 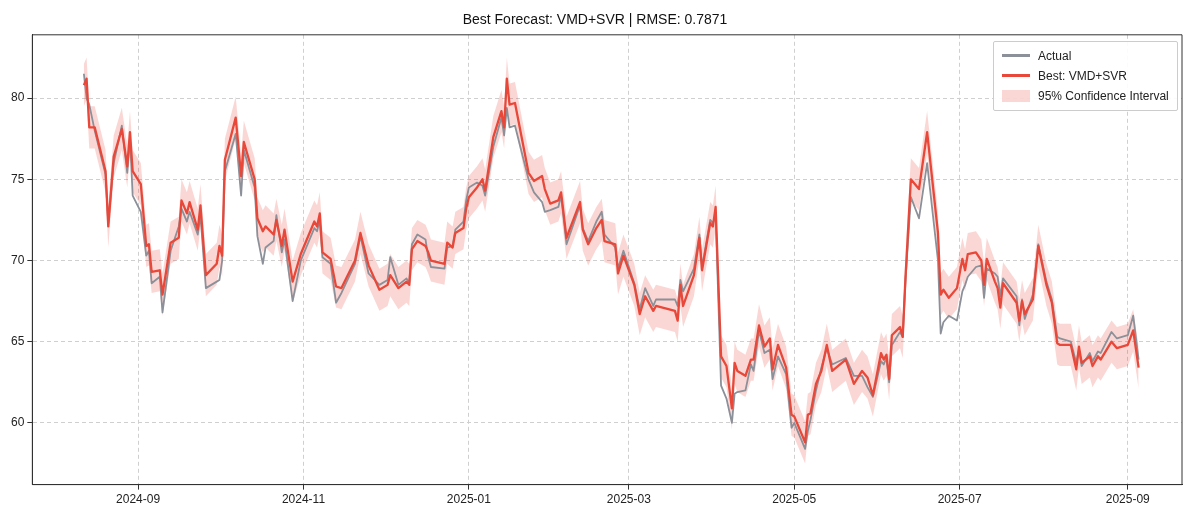 What do you see at coordinates (1083, 75) in the screenshot?
I see `legend-label: Best: VMD+SVR` at bounding box center [1083, 75].